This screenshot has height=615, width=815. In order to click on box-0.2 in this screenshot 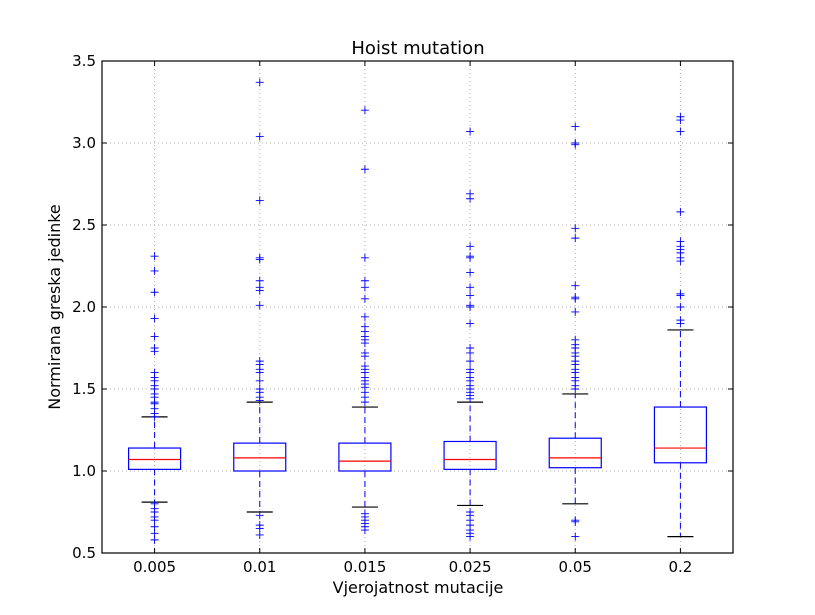, I will do `click(680, 325)`.